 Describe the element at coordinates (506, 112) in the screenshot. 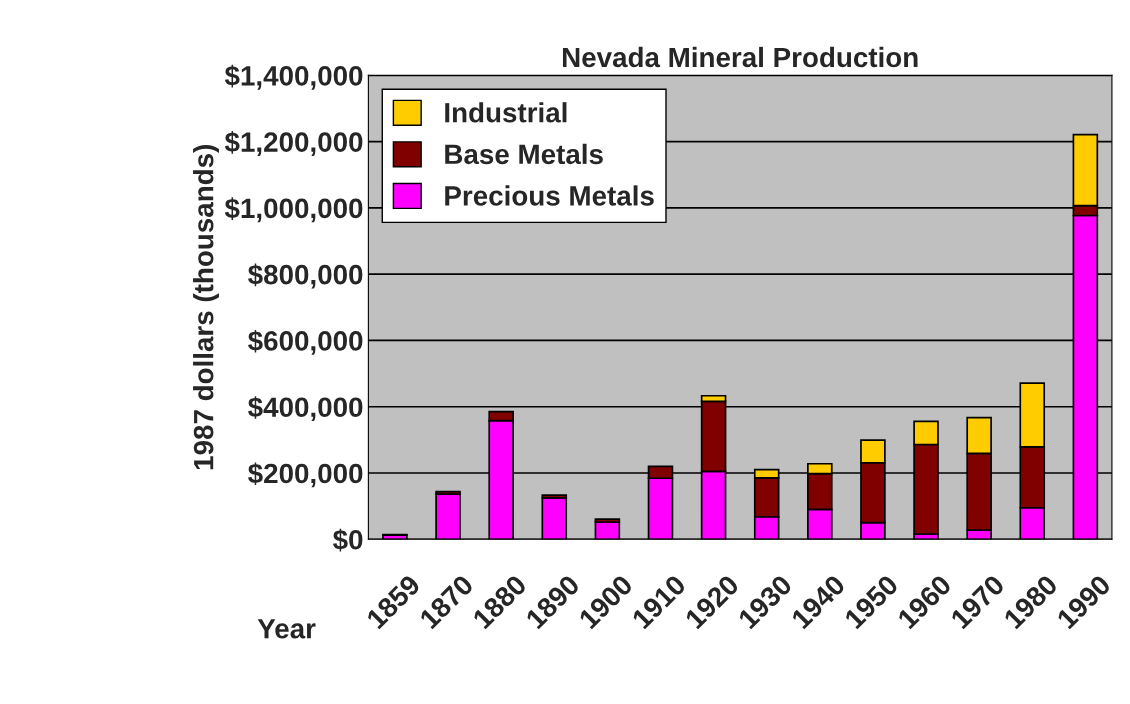

I see `legend-label: Industrial` at that location.